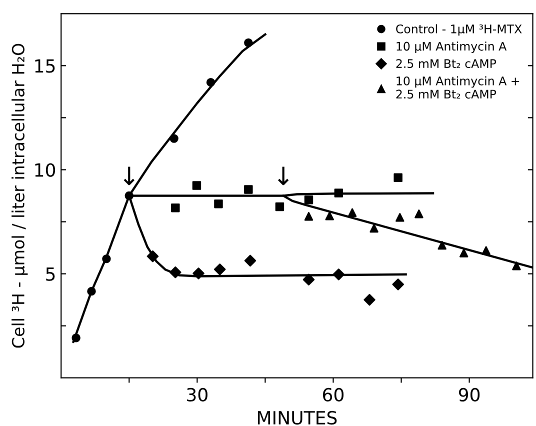 Image resolution: width=536 pixels, height=426 pixels. Describe the element at coordinates (297, 417) in the screenshot. I see `x-axis-title: MINUTES` at that location.